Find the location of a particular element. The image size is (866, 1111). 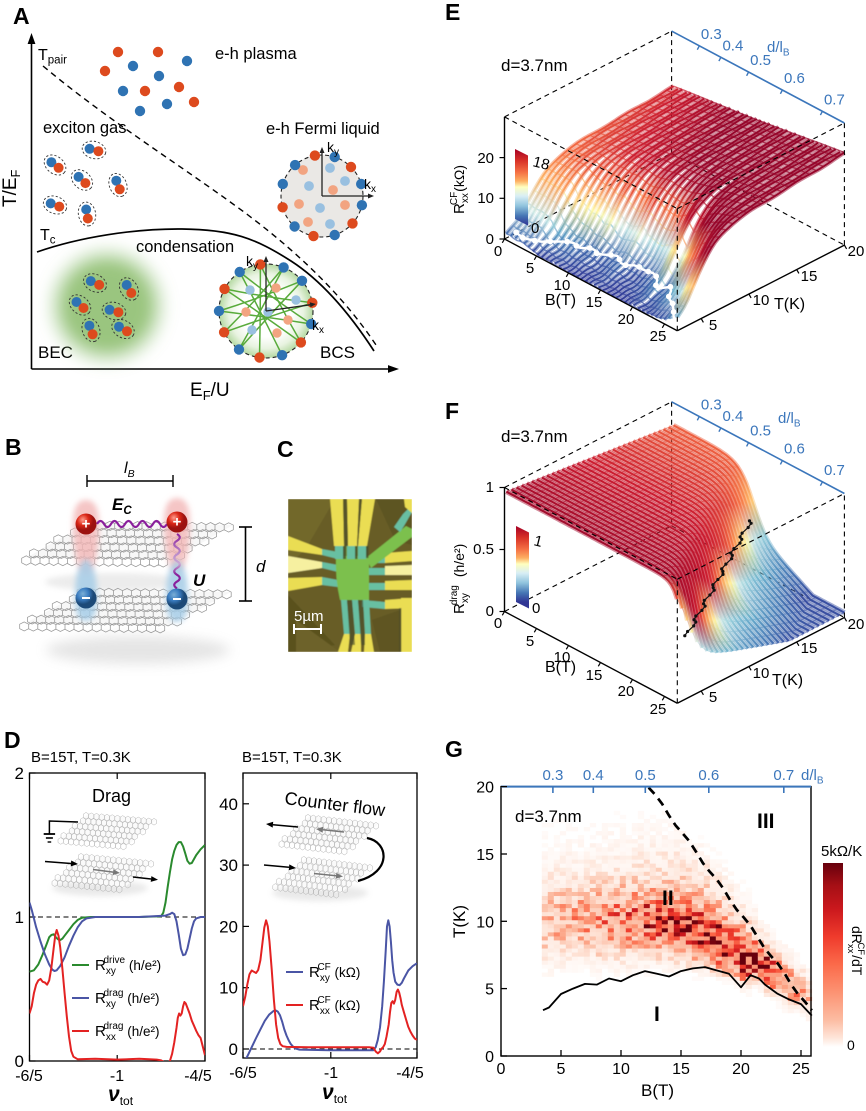

svg-text: B is located at coordinates (13, 447).